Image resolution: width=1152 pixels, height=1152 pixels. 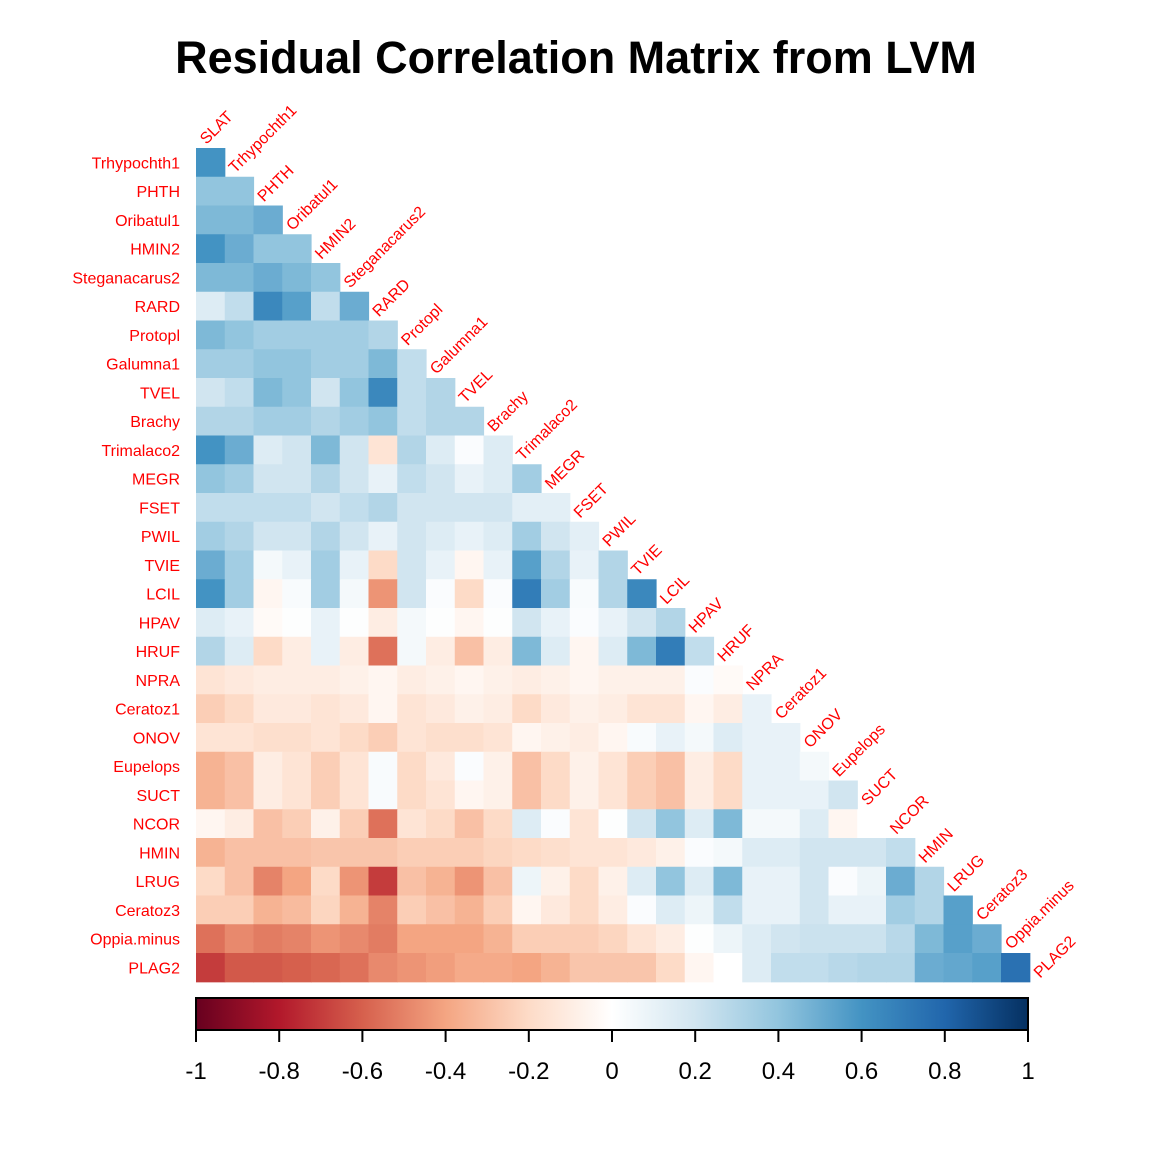 What do you see at coordinates (158, 882) in the screenshot?
I see `row-label: LRUG` at bounding box center [158, 882].